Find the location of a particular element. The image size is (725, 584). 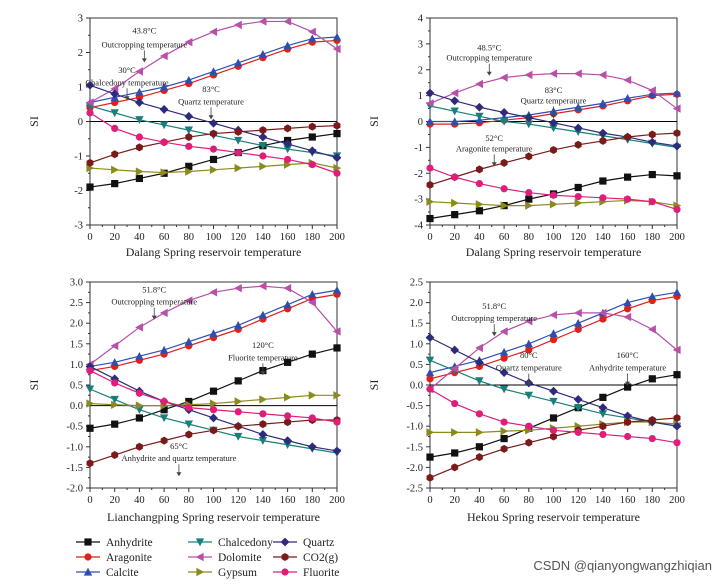

annotation-text: 65°C is located at coordinates (179, 446).